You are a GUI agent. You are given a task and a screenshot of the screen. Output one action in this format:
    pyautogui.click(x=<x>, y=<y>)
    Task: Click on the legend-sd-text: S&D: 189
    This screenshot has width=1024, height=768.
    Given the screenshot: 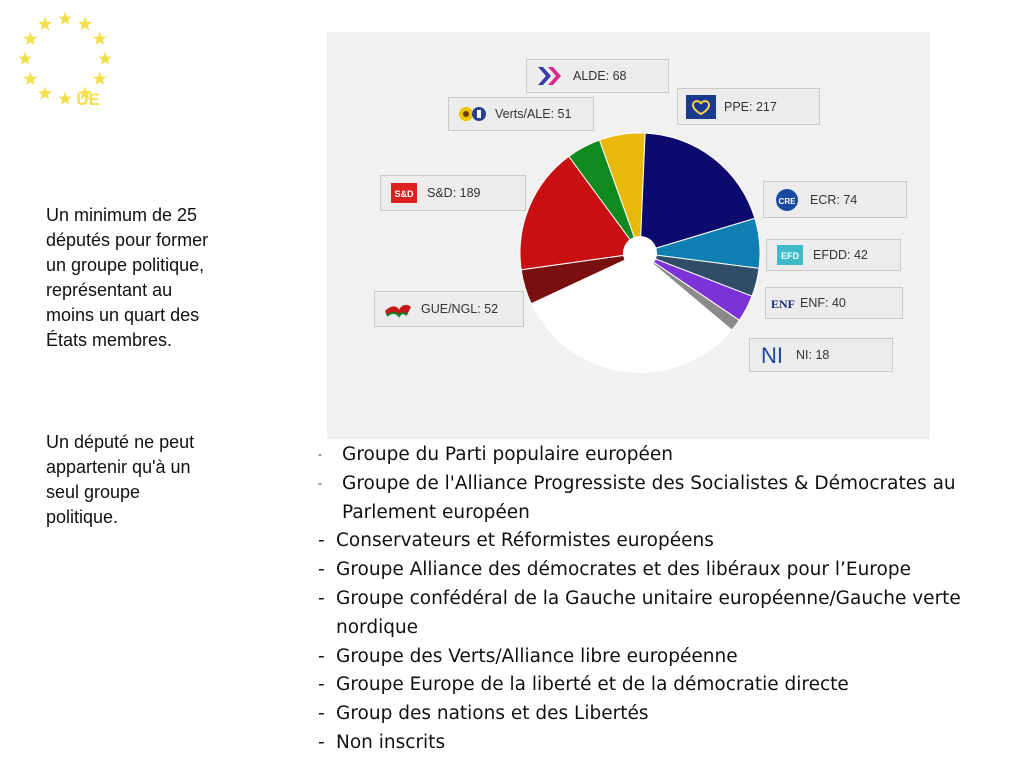 What is the action you would take?
    pyautogui.click(x=454, y=193)
    